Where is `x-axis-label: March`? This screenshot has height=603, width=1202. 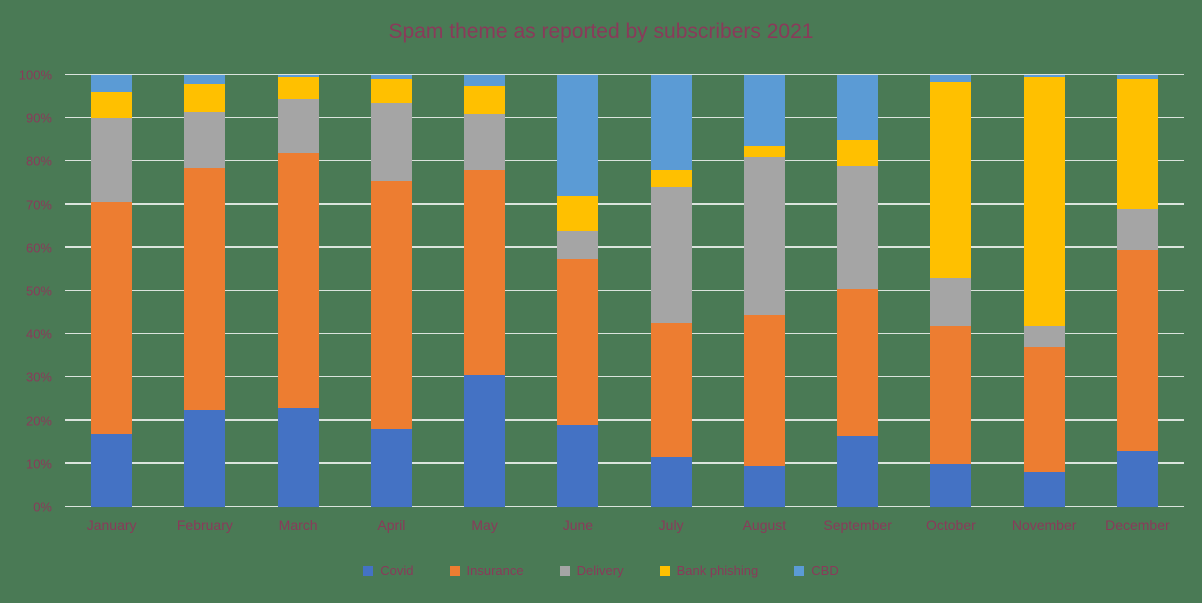
x-axis-label: March is located at coordinates (298, 525).